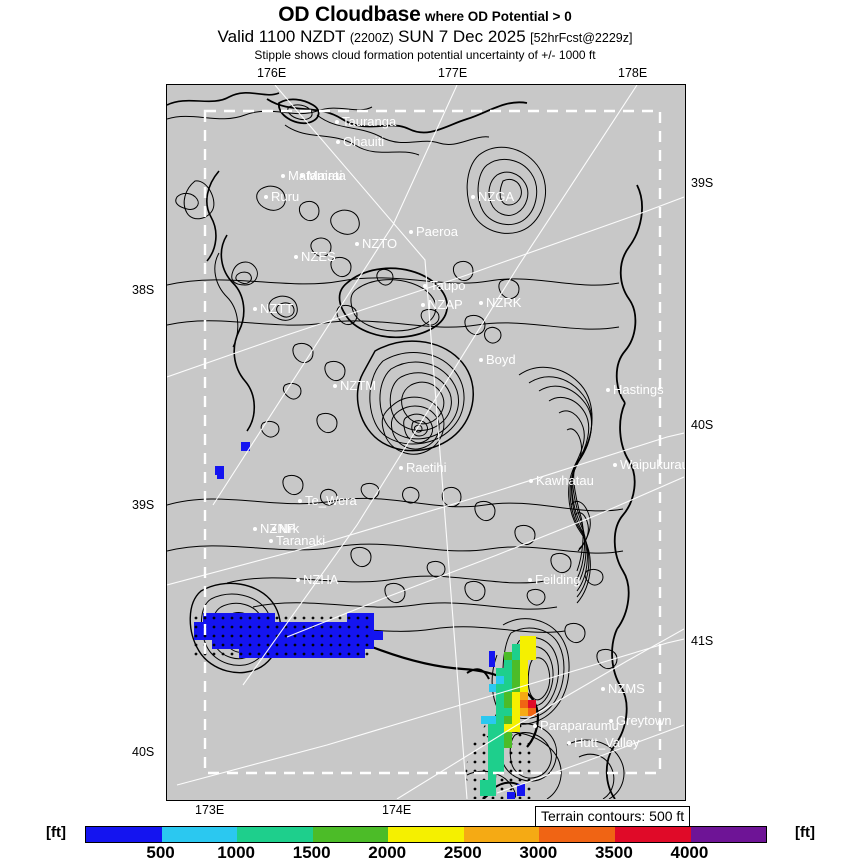 This screenshot has width=850, height=863. Describe the element at coordinates (689, 852) in the screenshot. I see `colorbar-tick: 4000` at that location.